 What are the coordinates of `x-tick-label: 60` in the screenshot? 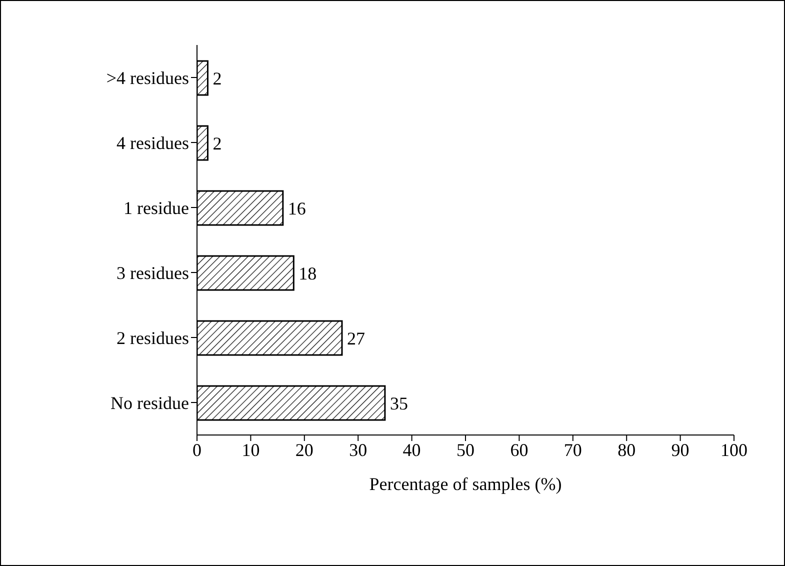 It's located at (519, 450).